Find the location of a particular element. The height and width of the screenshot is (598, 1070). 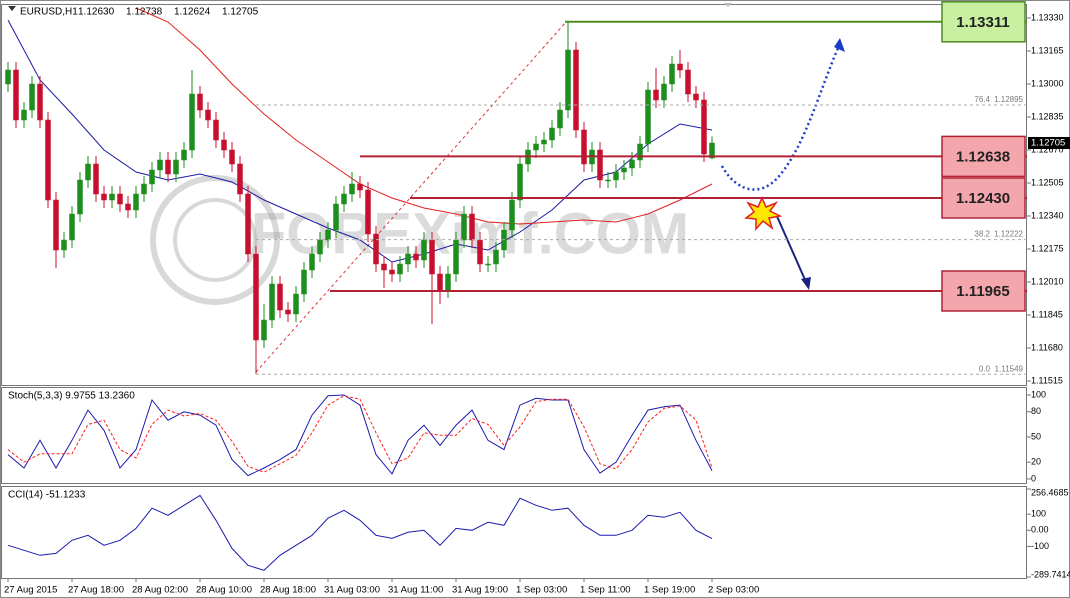

projection-down is located at coordinates (791, 248).